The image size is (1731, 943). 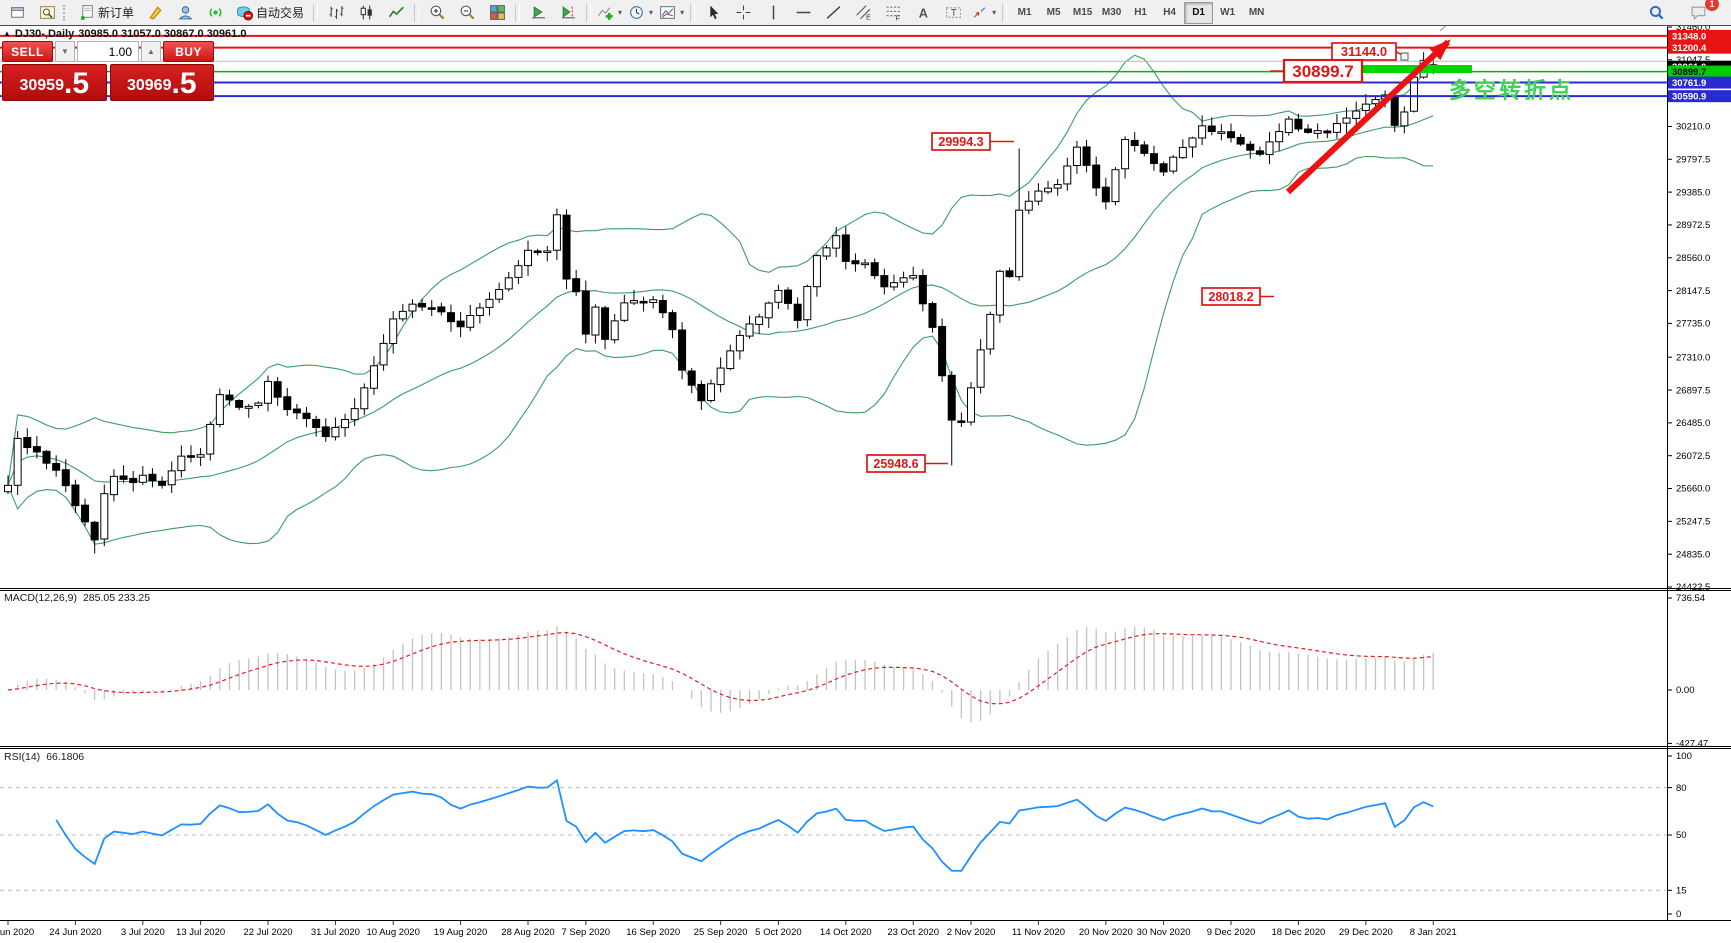 I want to click on svg-text: 15 Jun 2020, so click(x=17, y=932).